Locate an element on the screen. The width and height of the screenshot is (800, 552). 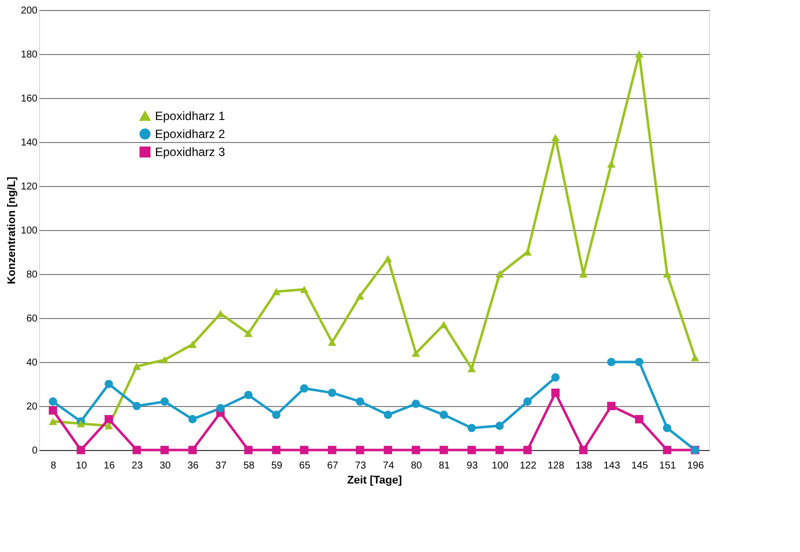
x-tick-label: 128 is located at coordinates (556, 466).